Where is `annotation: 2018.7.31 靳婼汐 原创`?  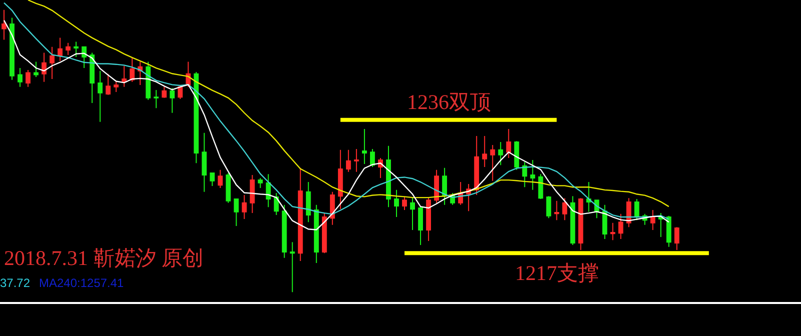 annotation: 2018.7.31 靳婼汐 原创 is located at coordinates (104, 258).